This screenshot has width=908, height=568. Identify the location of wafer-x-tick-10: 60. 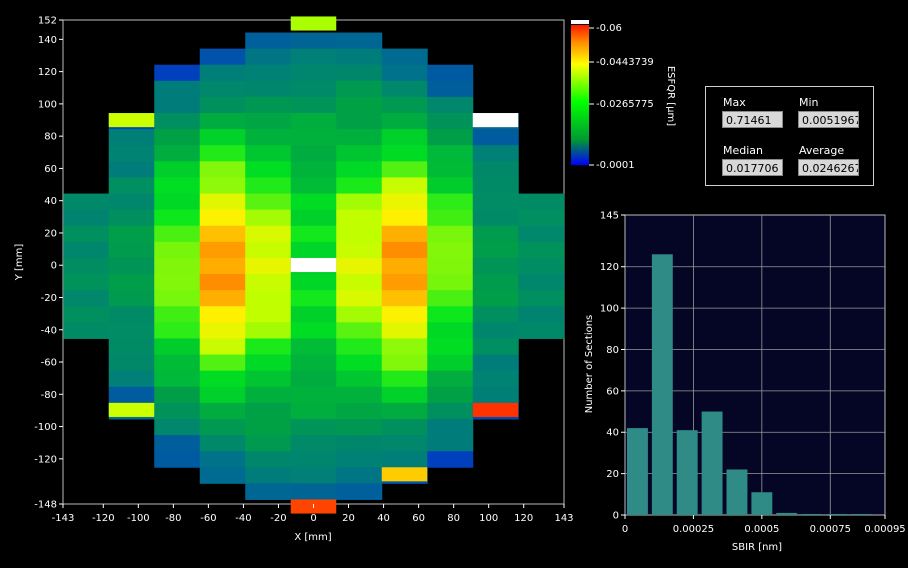
(418, 518).